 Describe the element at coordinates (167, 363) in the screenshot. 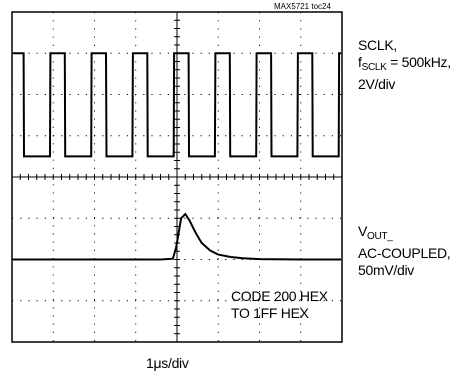

I see `time-scale-label: 1μs/div` at that location.